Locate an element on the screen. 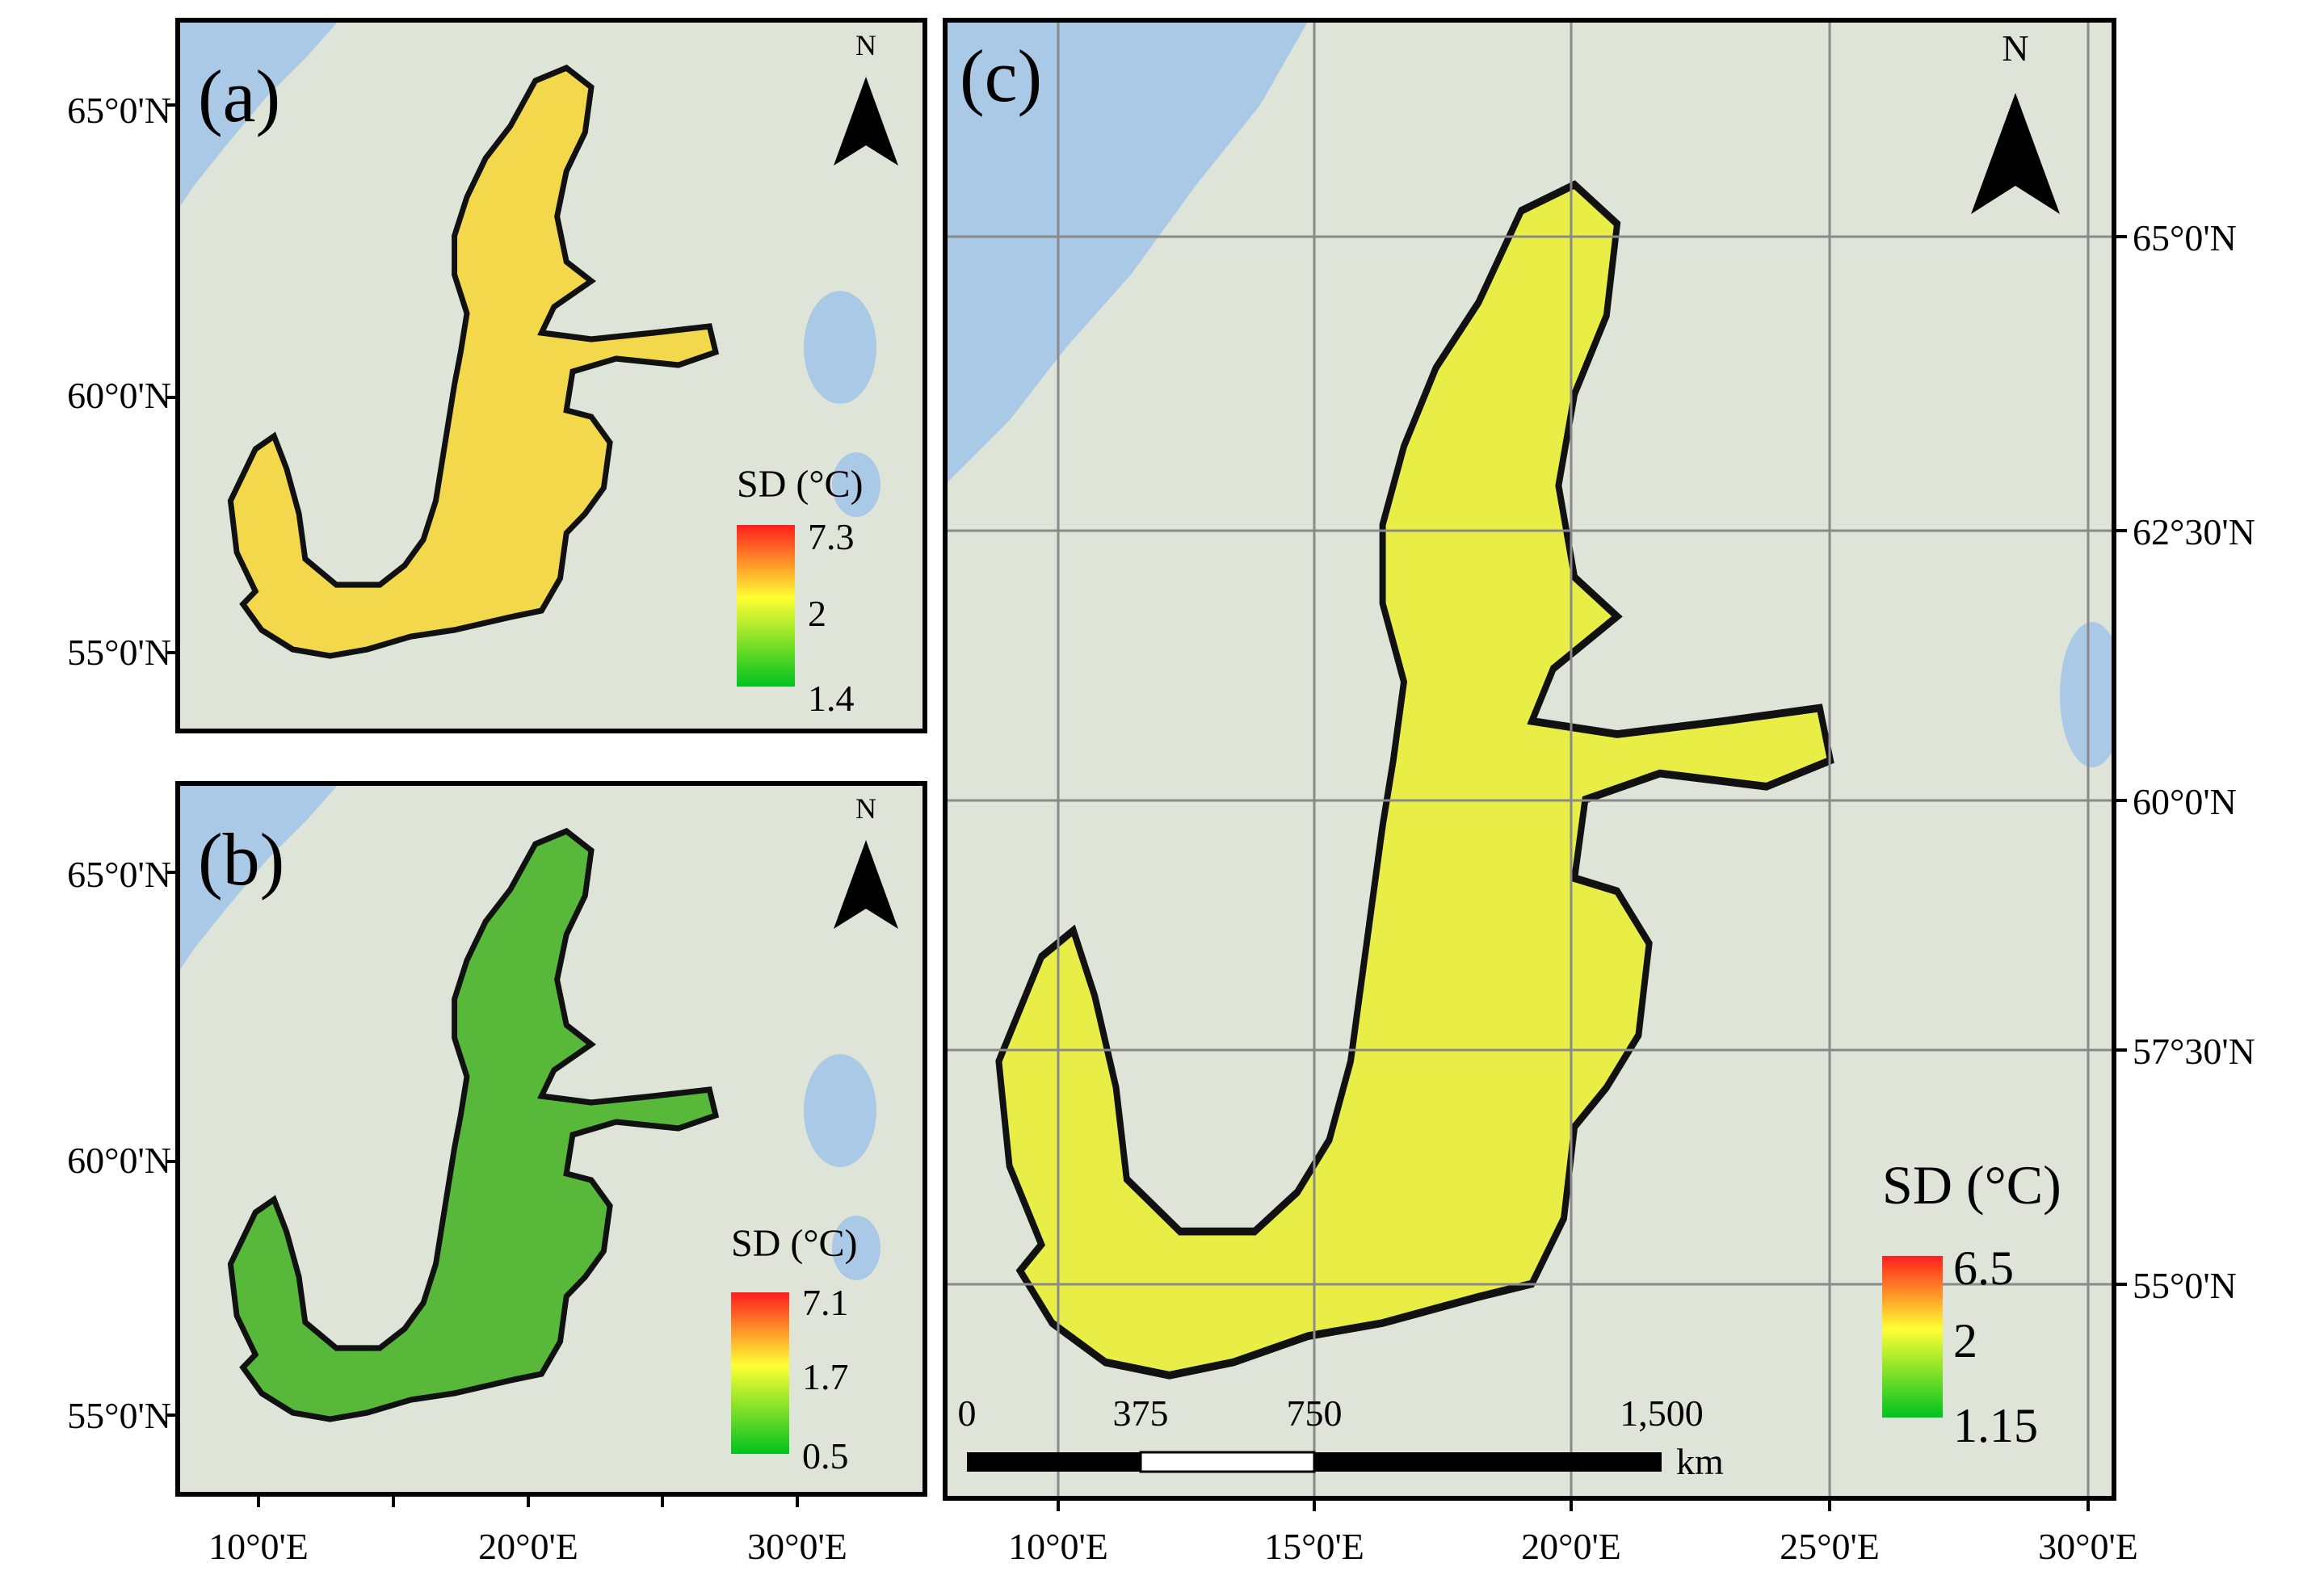  panel-c-legend-mid: 2 is located at coordinates (1965, 1340).